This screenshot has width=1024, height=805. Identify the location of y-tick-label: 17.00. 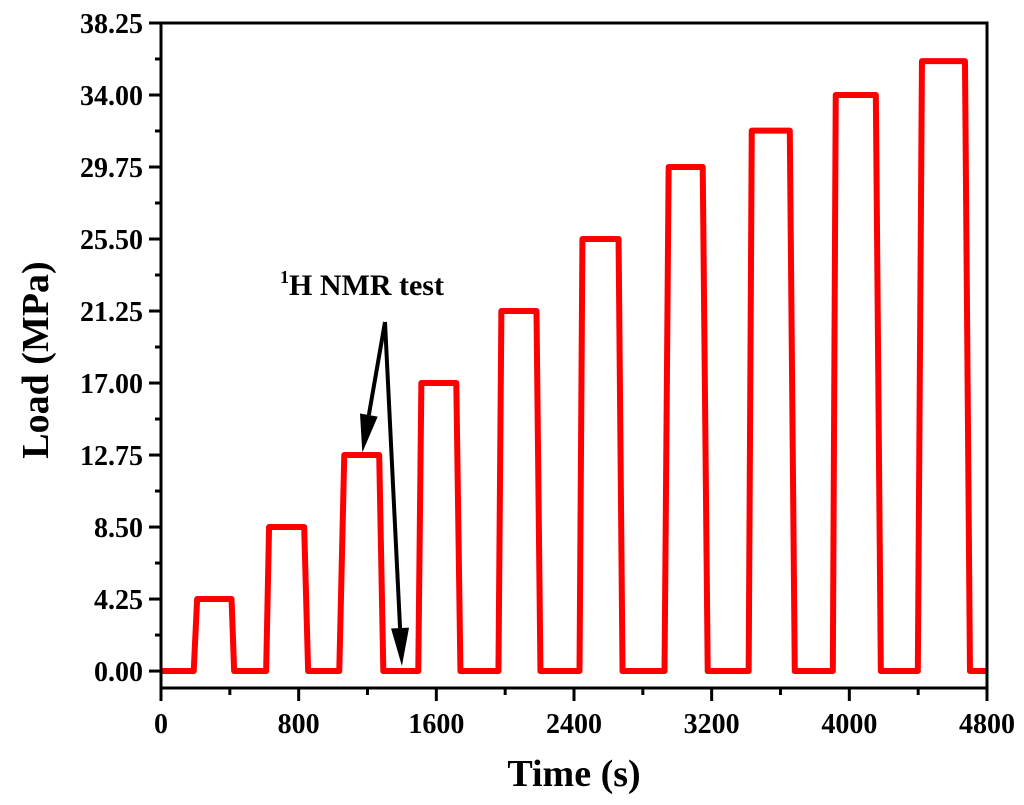
(111, 384).